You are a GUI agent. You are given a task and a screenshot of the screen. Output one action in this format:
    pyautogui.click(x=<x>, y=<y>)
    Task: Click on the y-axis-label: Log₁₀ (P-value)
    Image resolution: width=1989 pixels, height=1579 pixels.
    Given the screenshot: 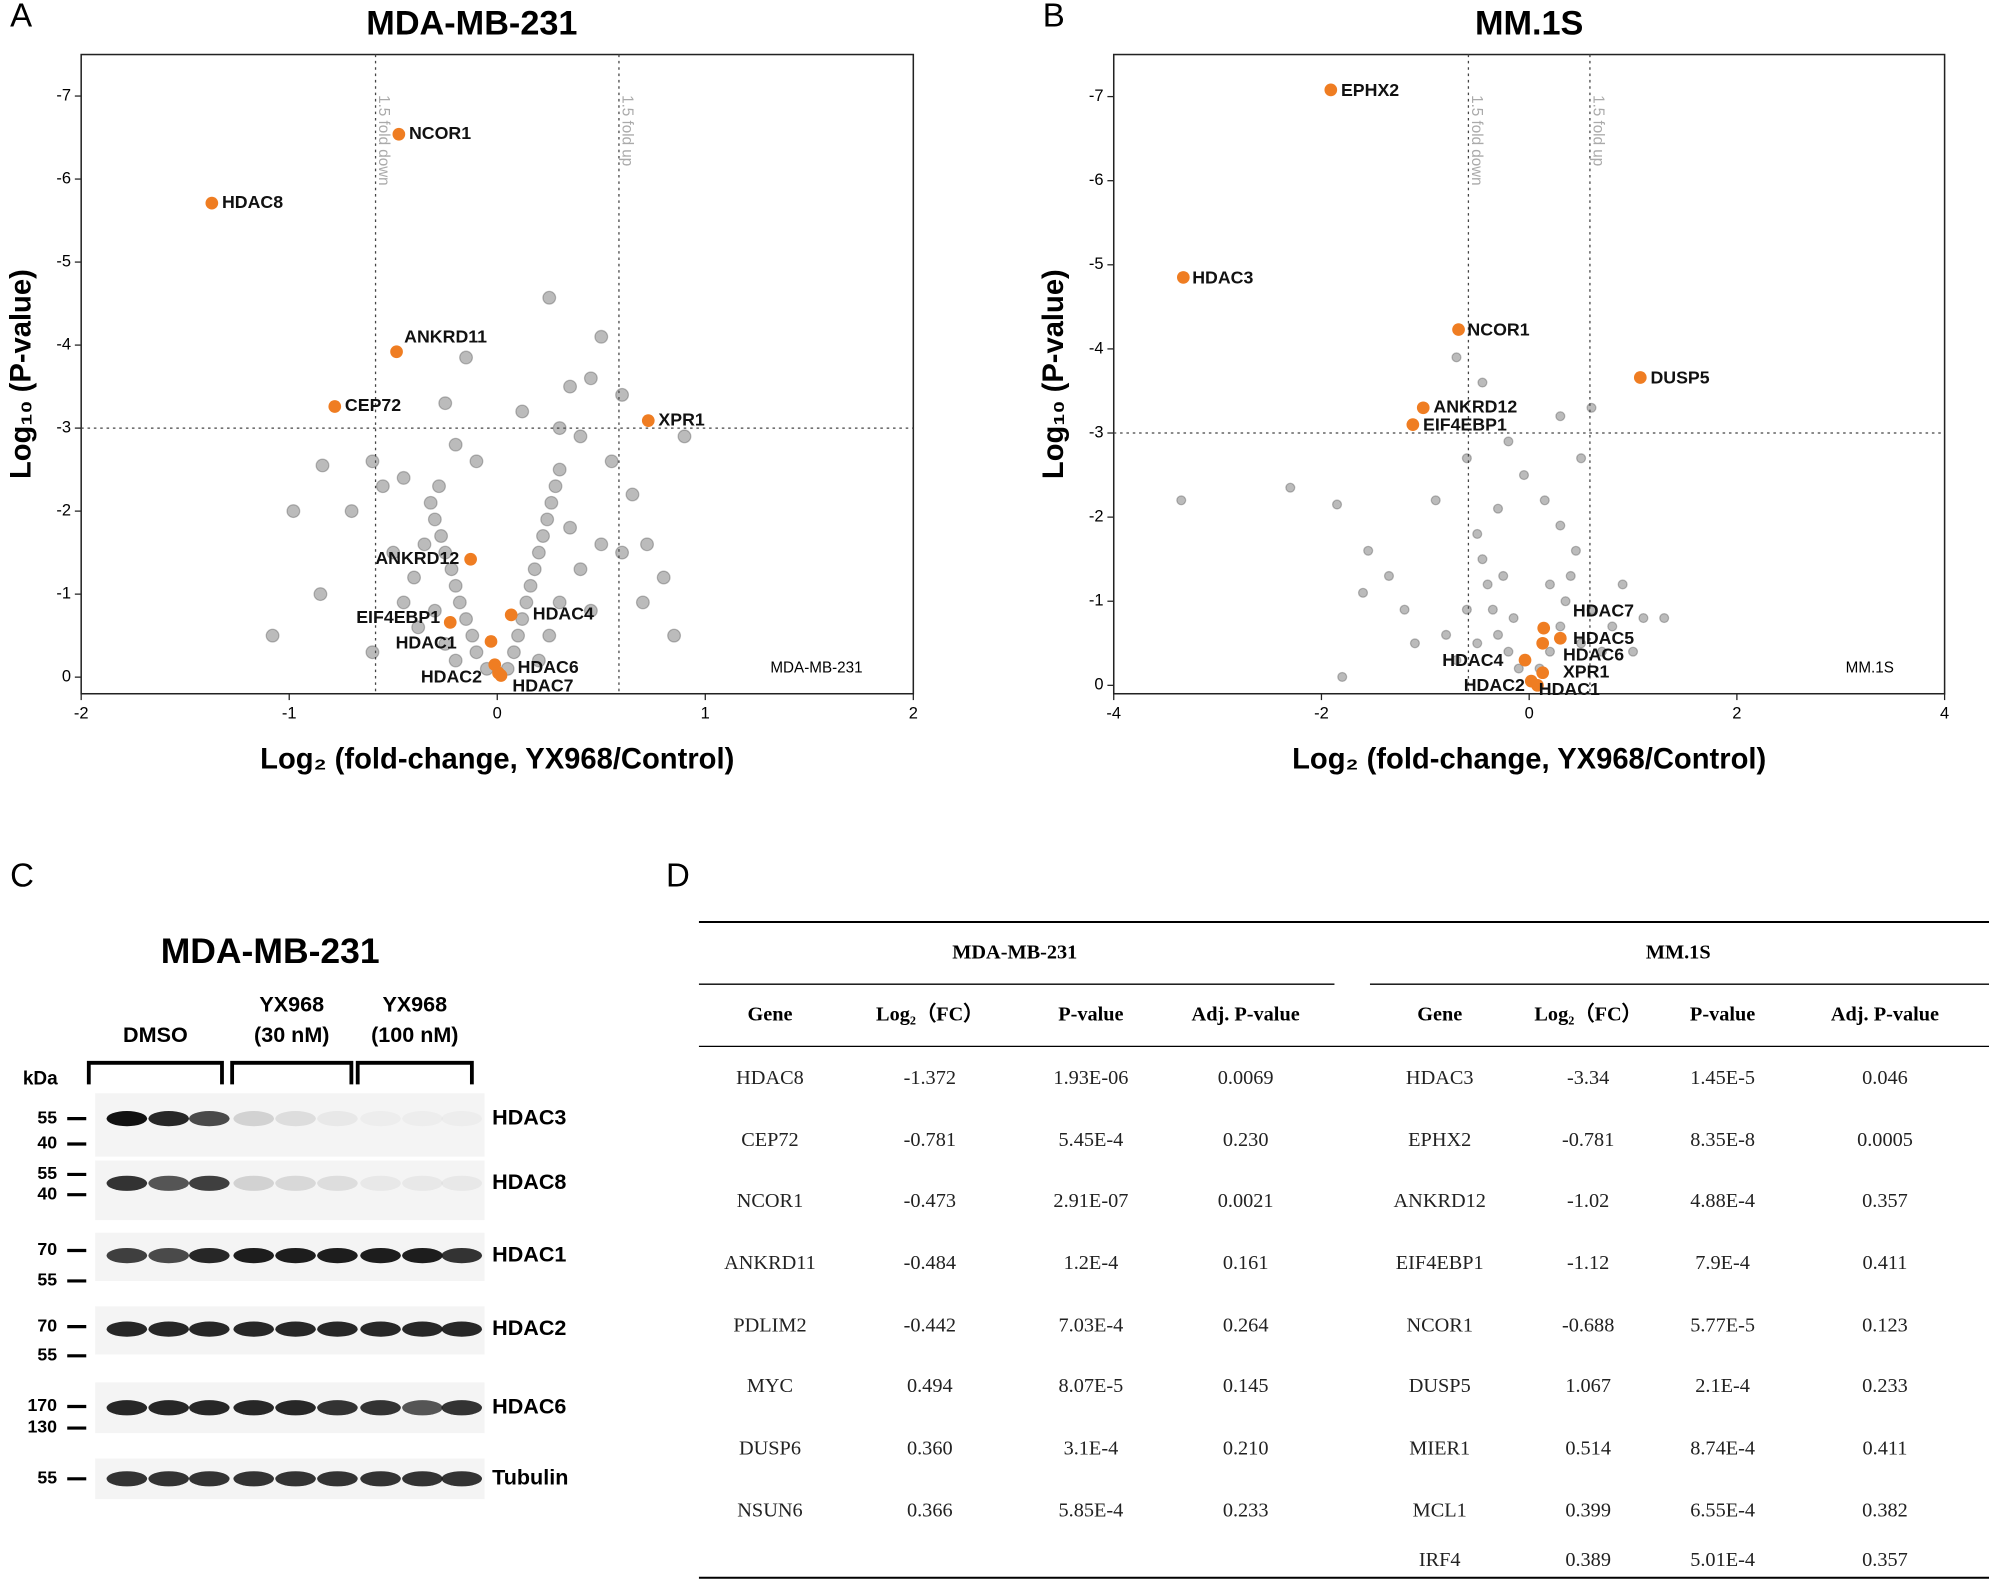 What is the action you would take?
    pyautogui.click(x=1054, y=374)
    